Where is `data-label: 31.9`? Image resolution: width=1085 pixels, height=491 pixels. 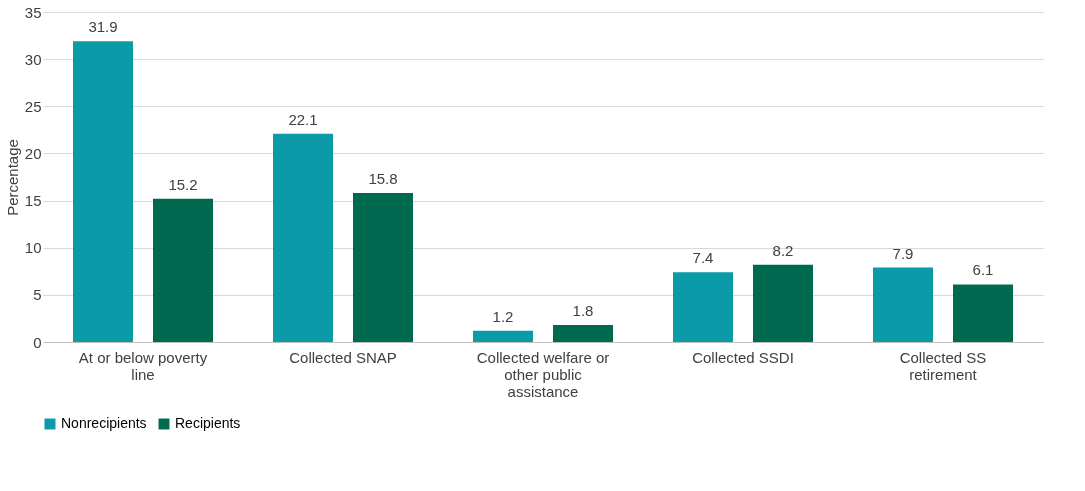 data-label: 31.9 is located at coordinates (103, 27).